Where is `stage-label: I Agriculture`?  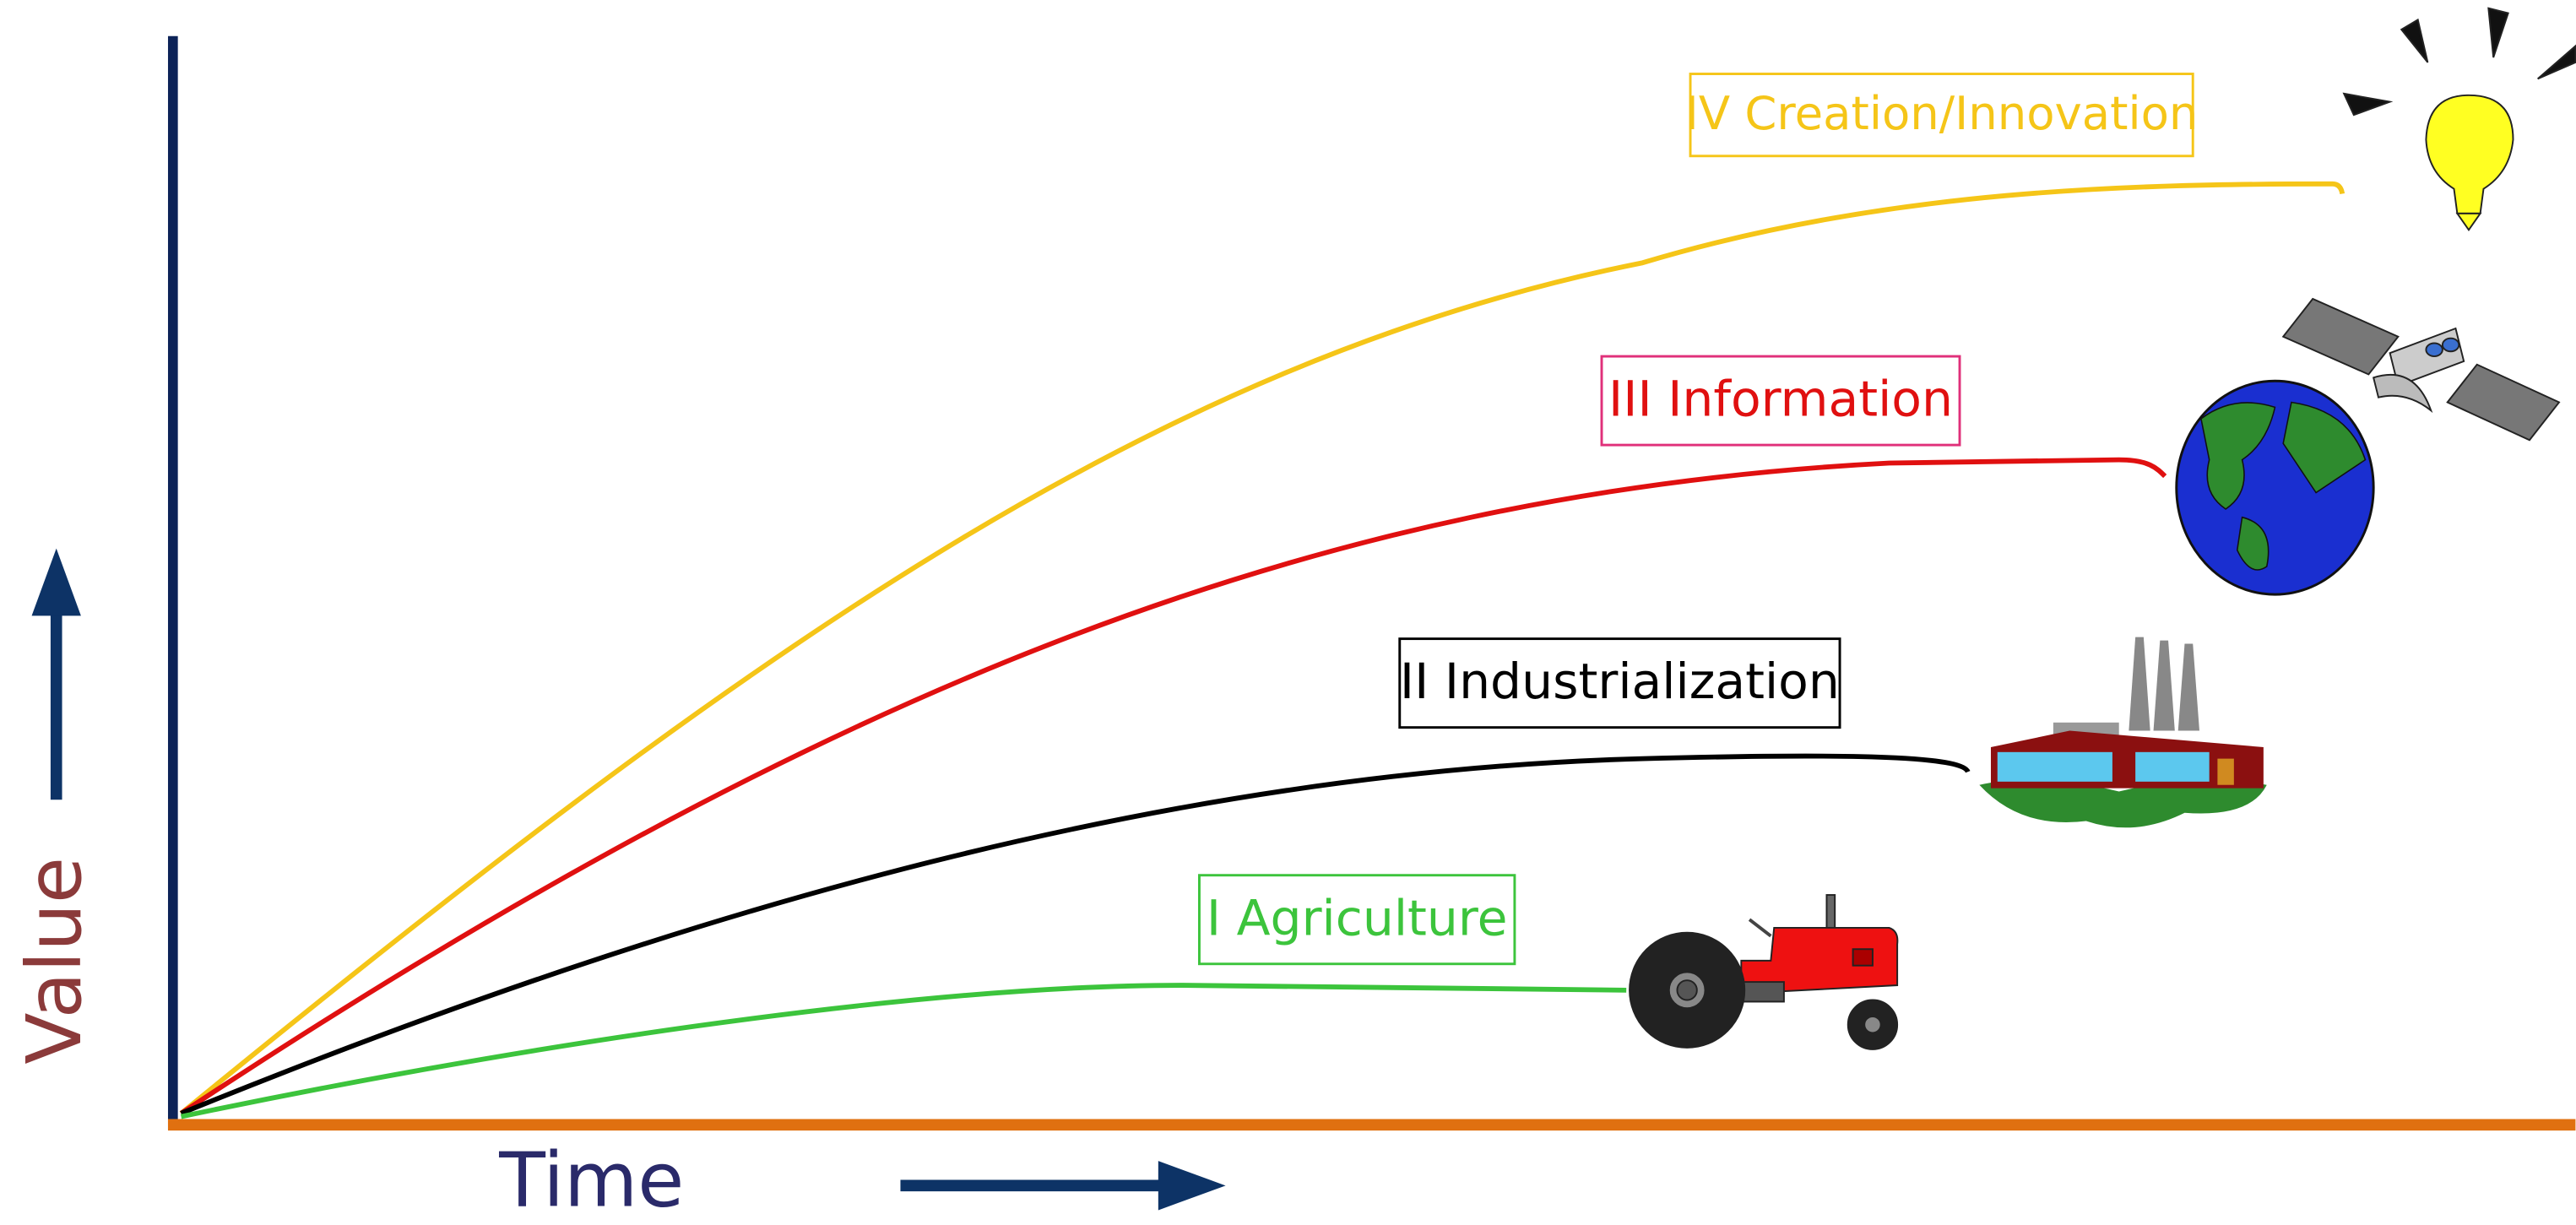
stage-label: I Agriculture is located at coordinates (1358, 918).